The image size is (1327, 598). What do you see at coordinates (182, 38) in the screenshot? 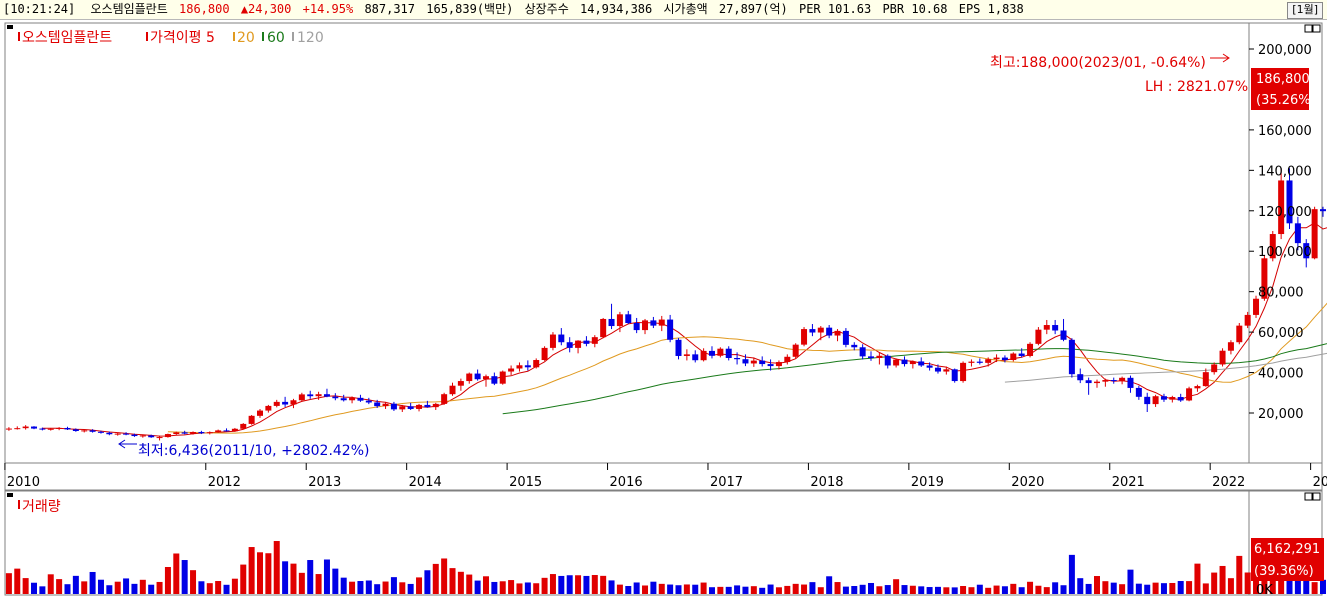
I see `legend-ma5: 가격이평 5` at bounding box center [182, 38].